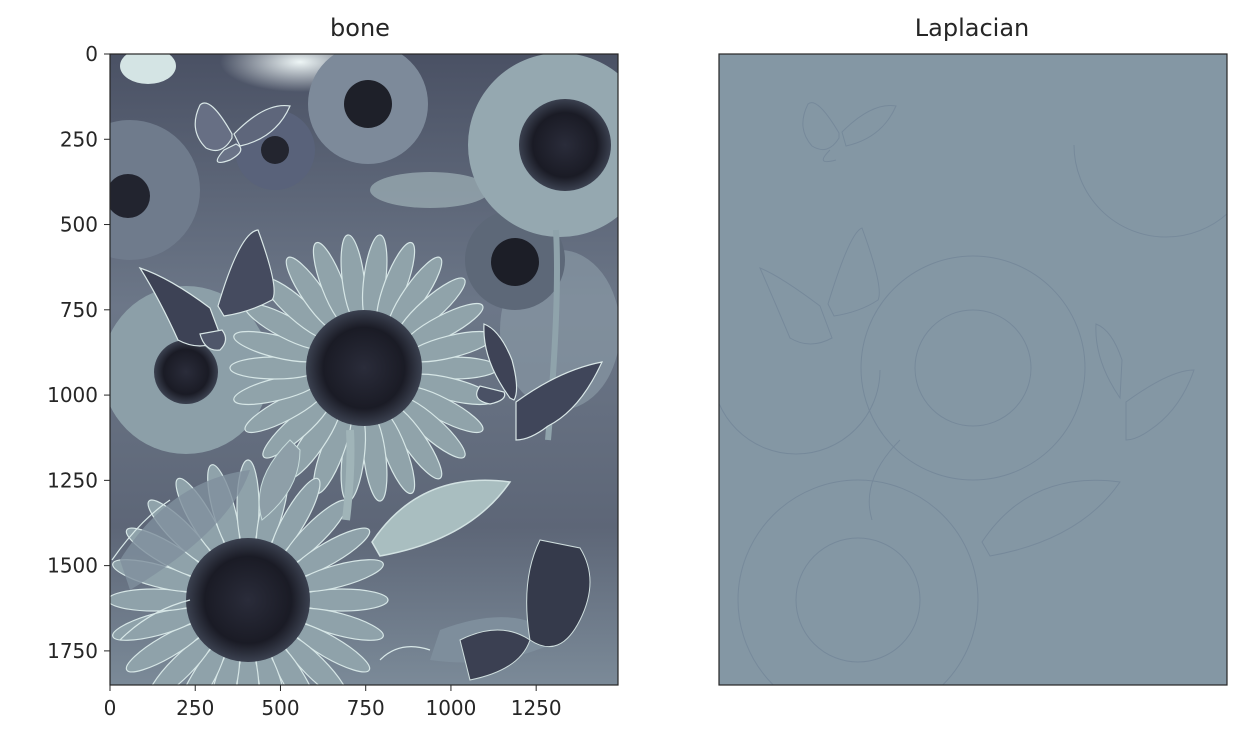  Describe the element at coordinates (280, 708) in the screenshot. I see `x-tick-label: 500` at that location.